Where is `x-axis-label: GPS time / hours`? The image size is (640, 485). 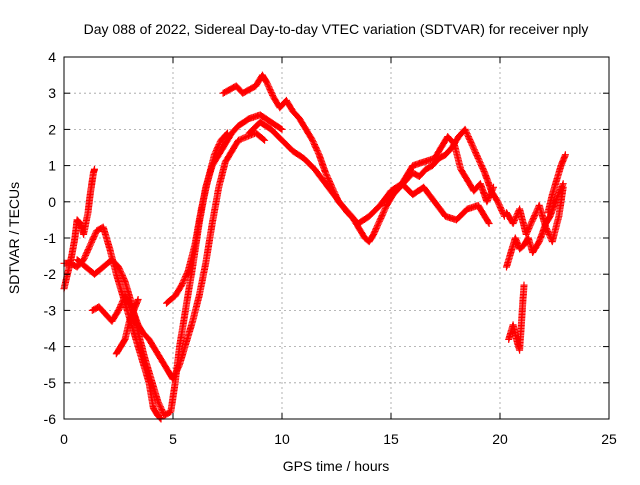 x-axis-label: GPS time / hours is located at coordinates (336, 466).